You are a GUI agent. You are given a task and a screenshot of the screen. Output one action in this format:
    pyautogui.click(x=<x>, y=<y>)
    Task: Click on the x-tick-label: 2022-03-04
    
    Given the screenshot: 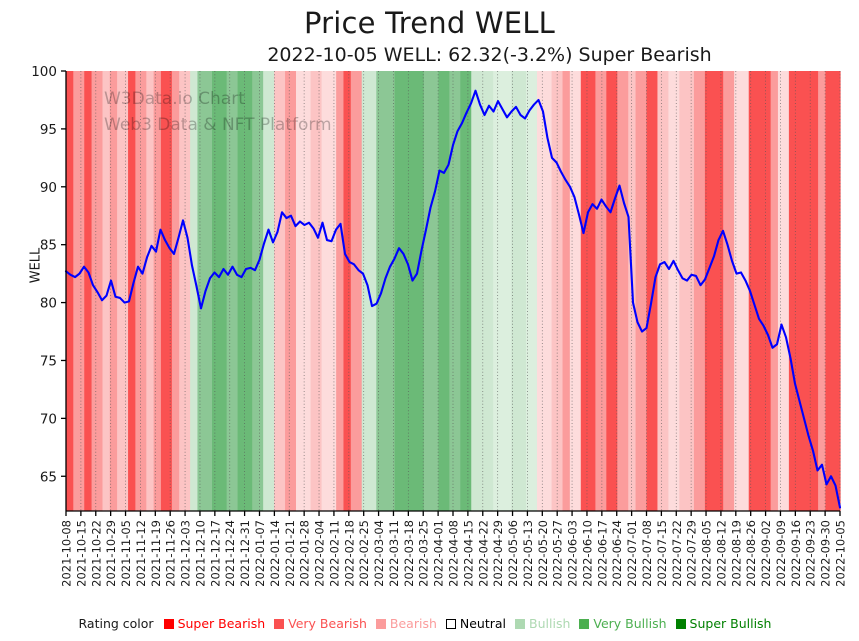 What is the action you would take?
    pyautogui.click(x=379, y=553)
    